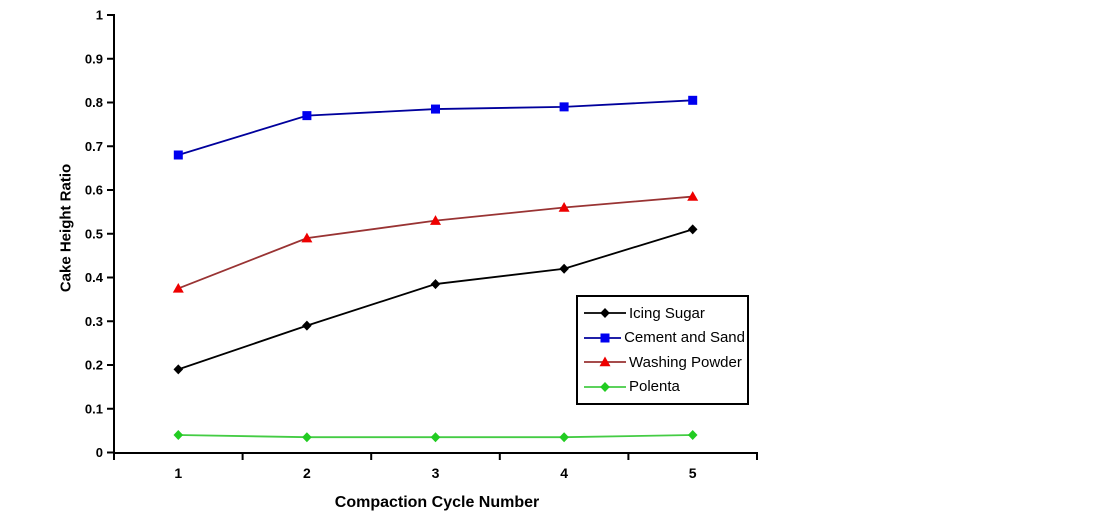  Describe the element at coordinates (436, 473) in the screenshot. I see `x-tick-label: 3` at that location.